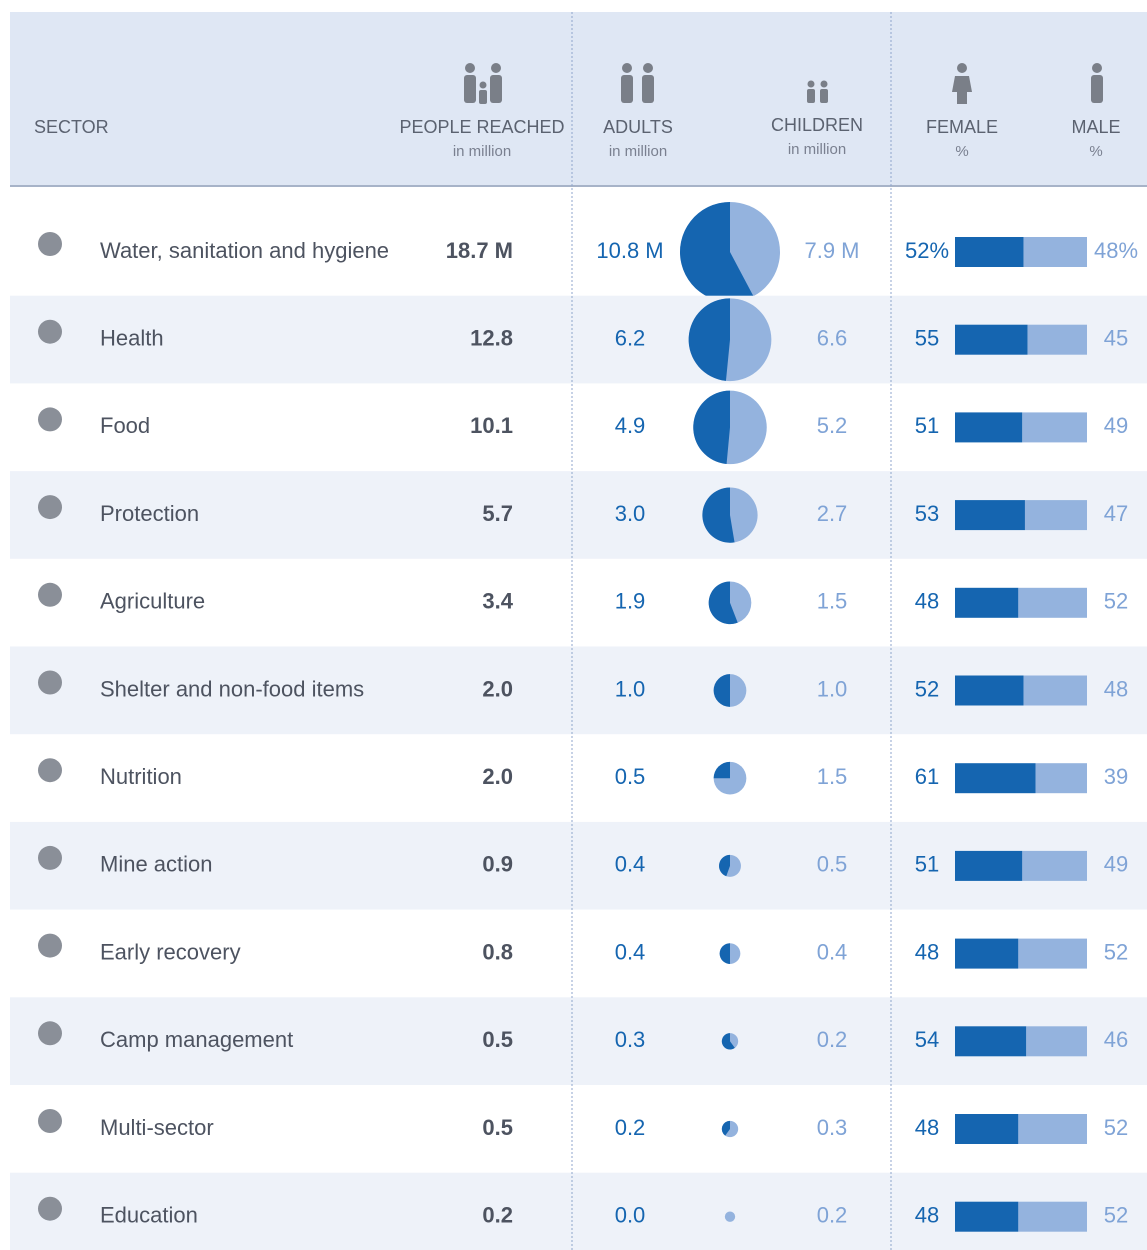  I want to click on header: MALE, so click(1095, 127).